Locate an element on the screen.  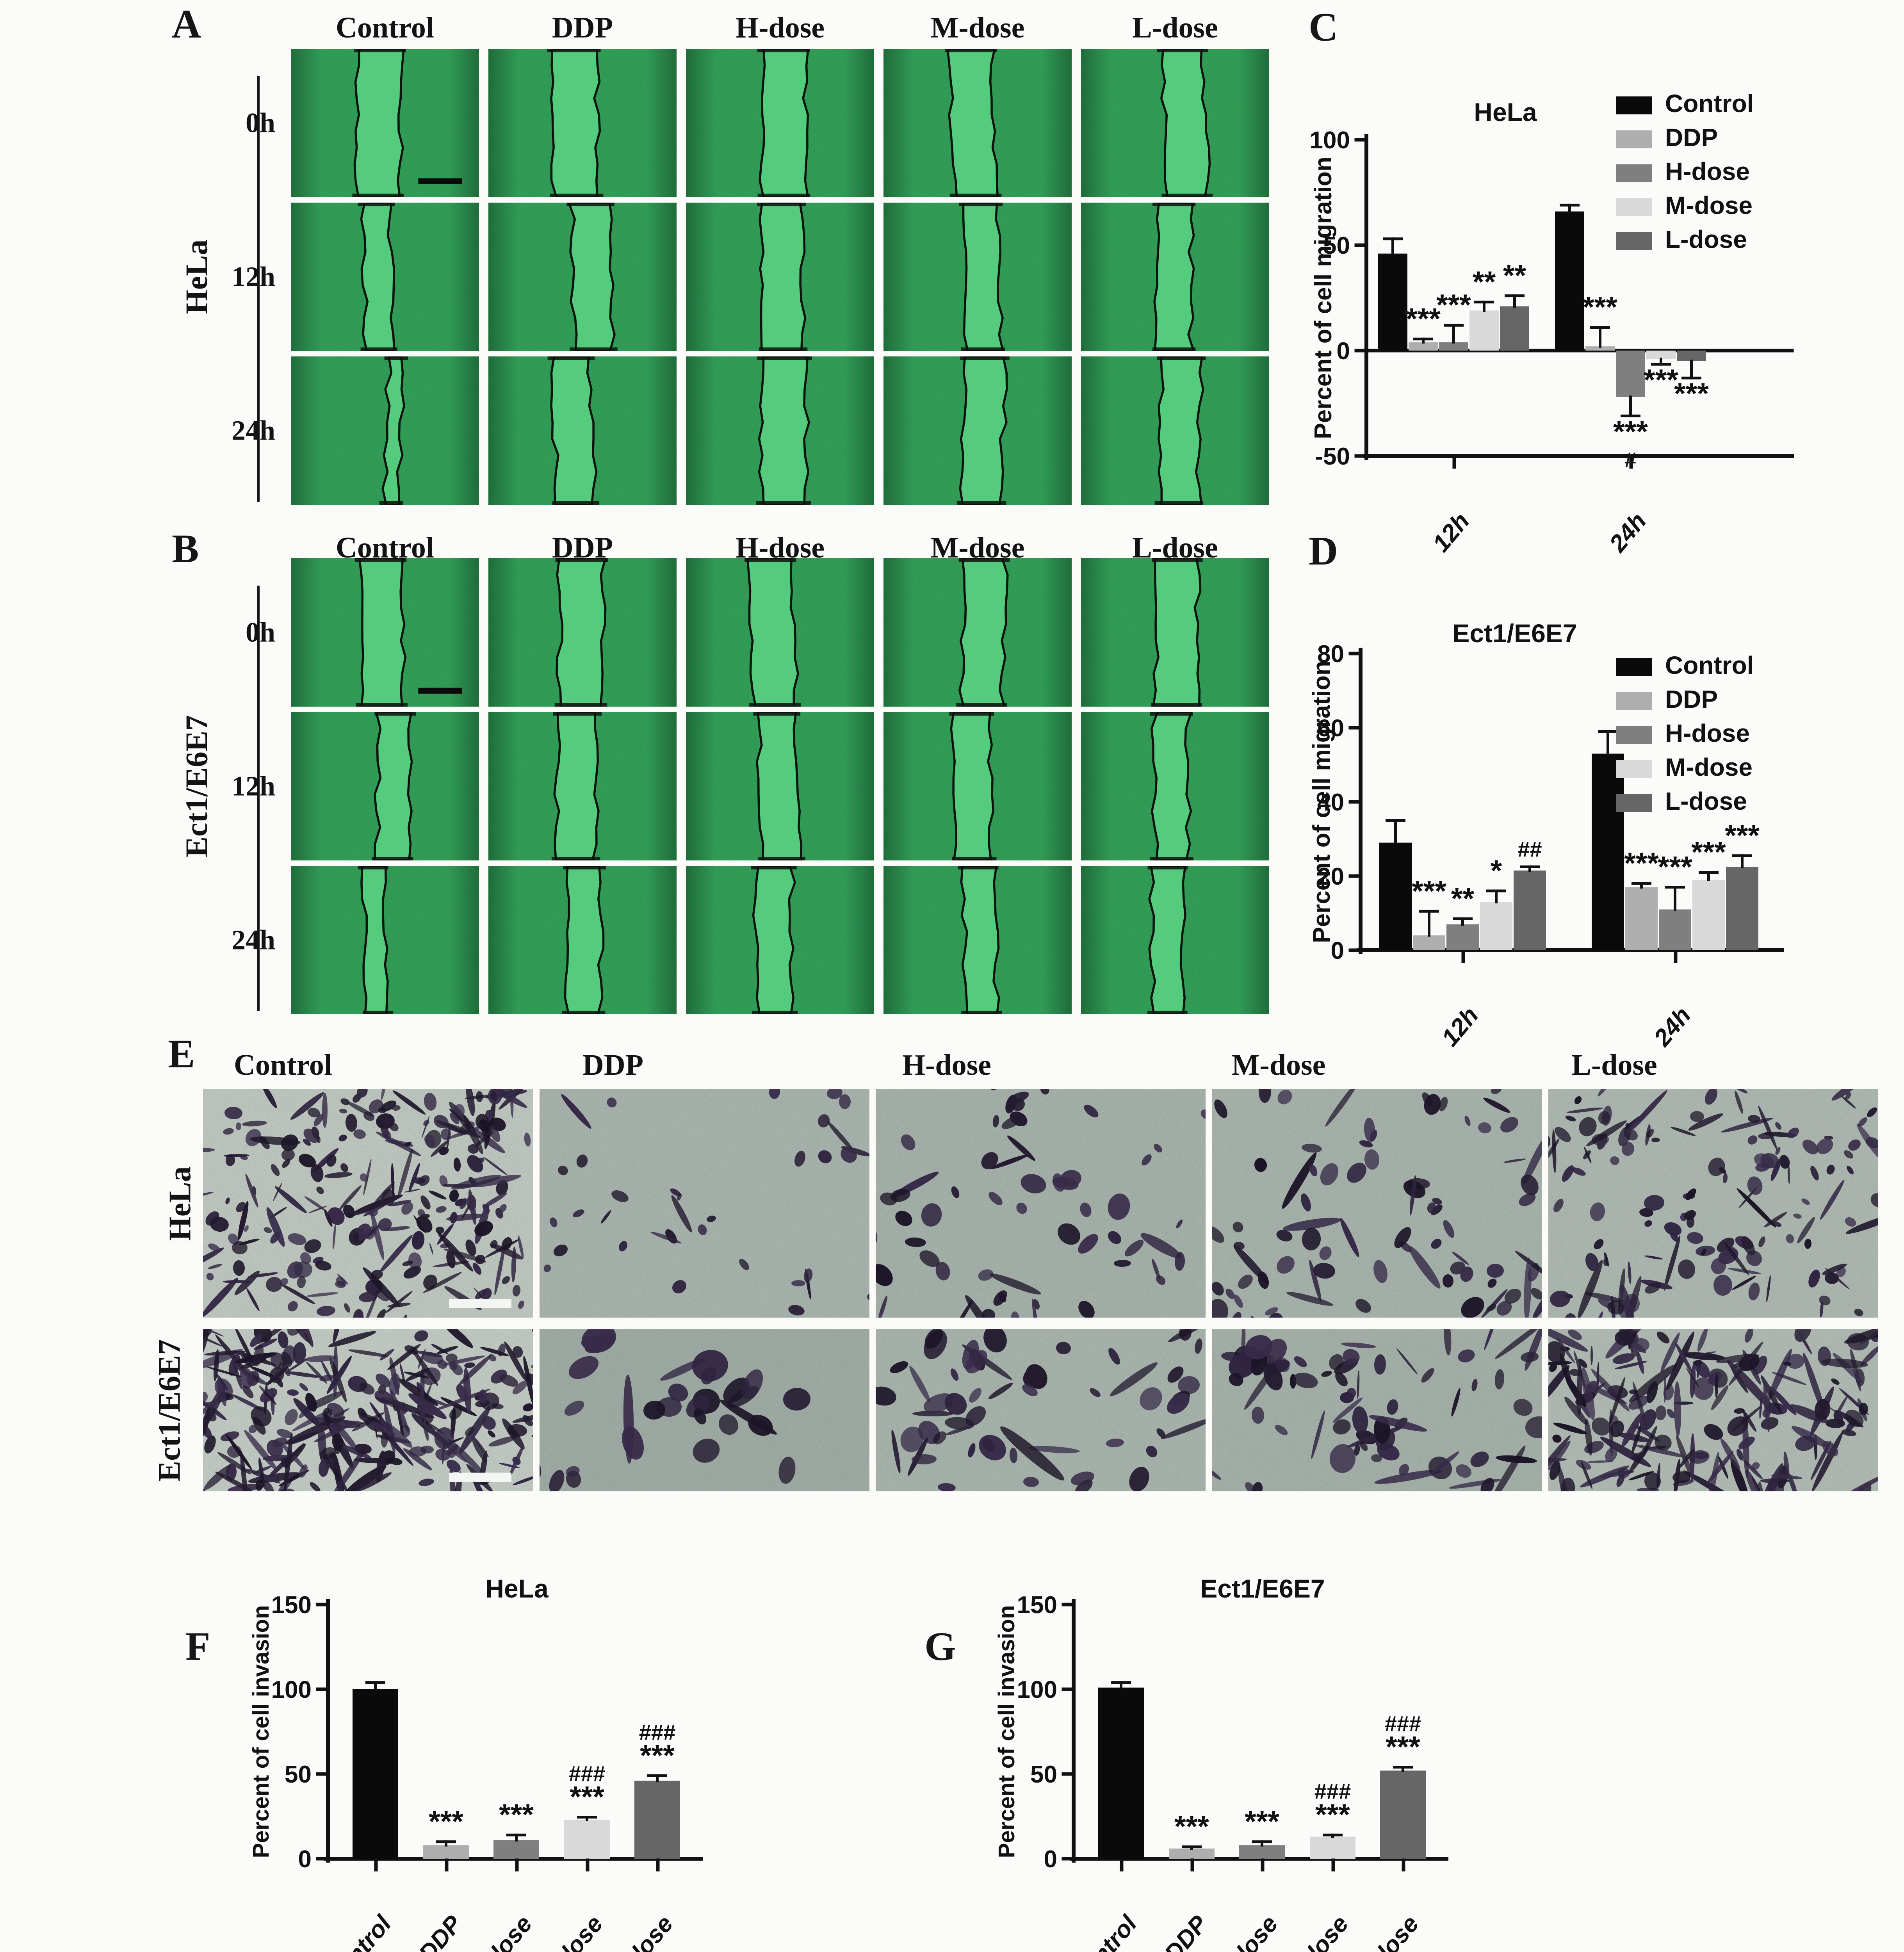
wound-image-0h-m-dose is located at coordinates (977, 123).